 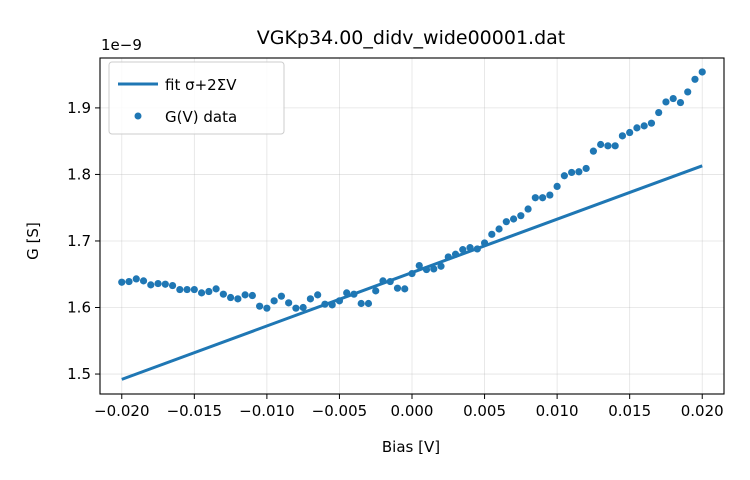 I want to click on y-tick-label: 1.6, so click(x=79, y=308).